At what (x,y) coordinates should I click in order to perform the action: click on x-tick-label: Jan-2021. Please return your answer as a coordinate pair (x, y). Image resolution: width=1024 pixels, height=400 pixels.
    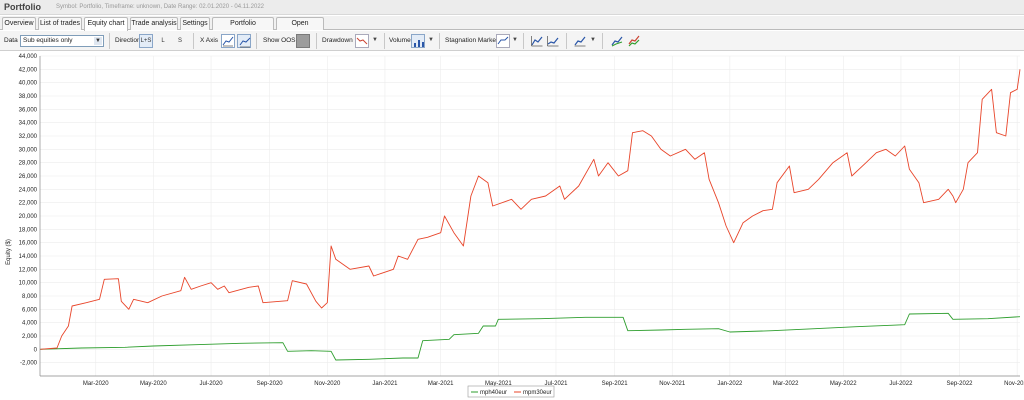
    Looking at the image, I should click on (385, 384).